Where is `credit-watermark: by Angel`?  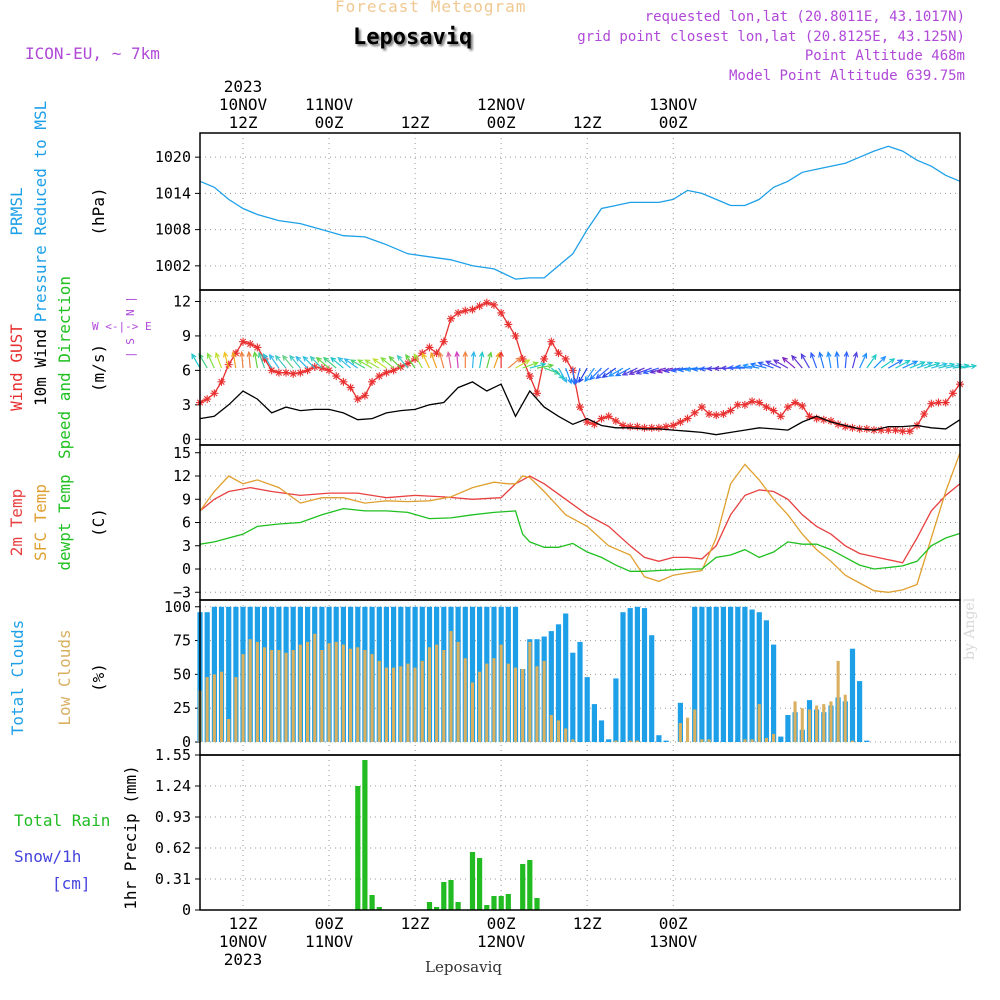 credit-watermark: by Angel is located at coordinates (970, 628).